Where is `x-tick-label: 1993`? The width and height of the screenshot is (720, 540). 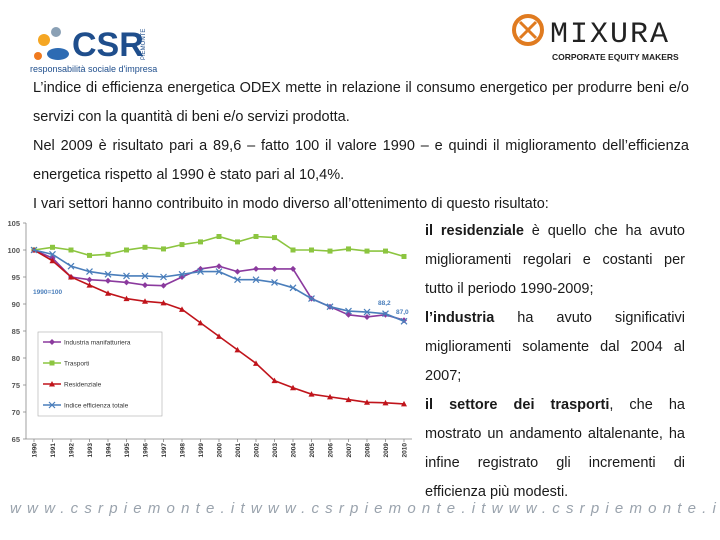
x-tick-label: 1993 is located at coordinates (90, 450).